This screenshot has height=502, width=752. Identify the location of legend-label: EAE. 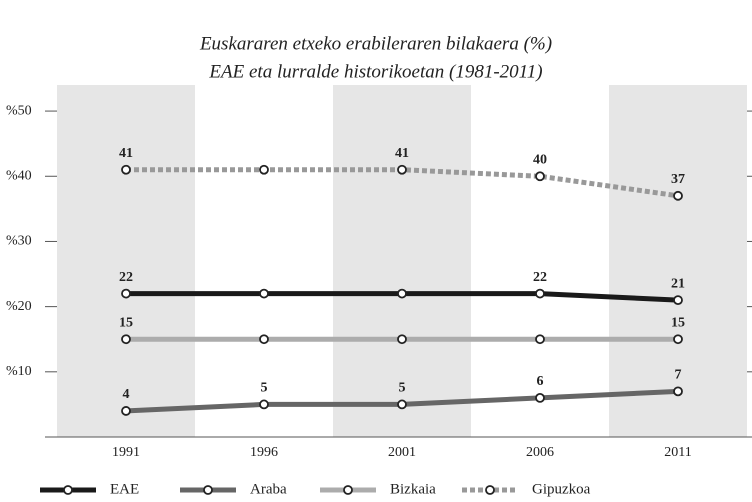
(124, 489).